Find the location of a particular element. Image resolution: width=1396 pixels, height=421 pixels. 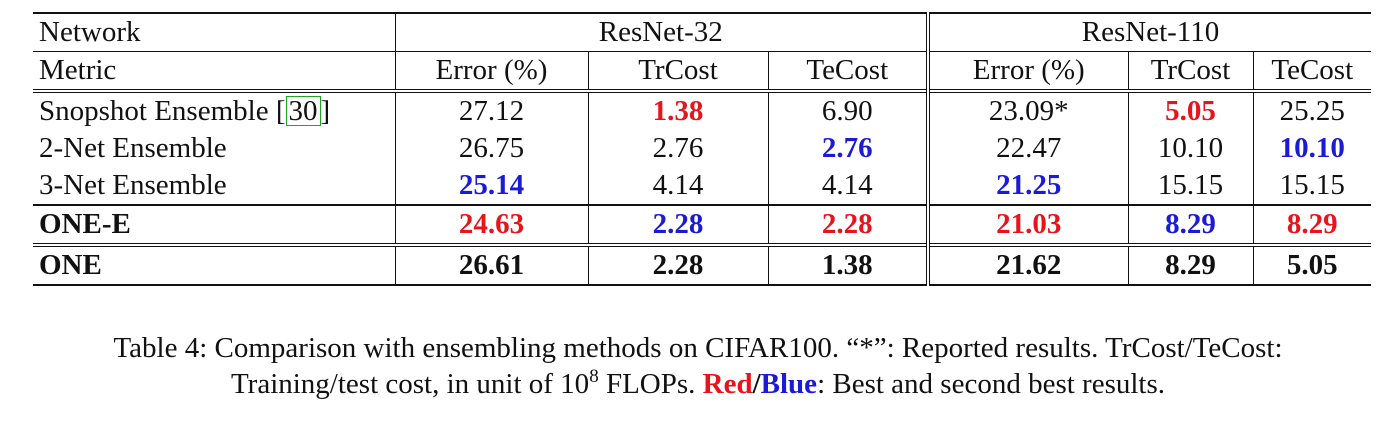

row-method-name: 2-Net Ensemble is located at coordinates (214, 148).